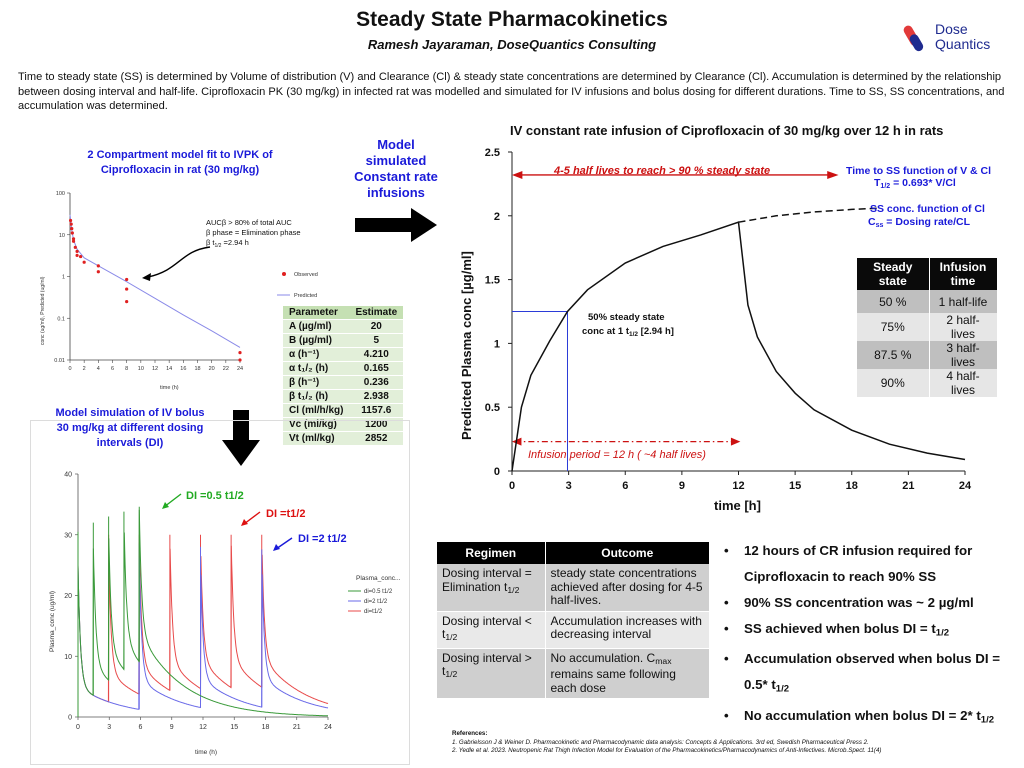 Image resolution: width=1024 pixels, height=768 pixels. What do you see at coordinates (682, 486) in the screenshot?
I see `infusion-x-tick-label: 9` at bounding box center [682, 486].